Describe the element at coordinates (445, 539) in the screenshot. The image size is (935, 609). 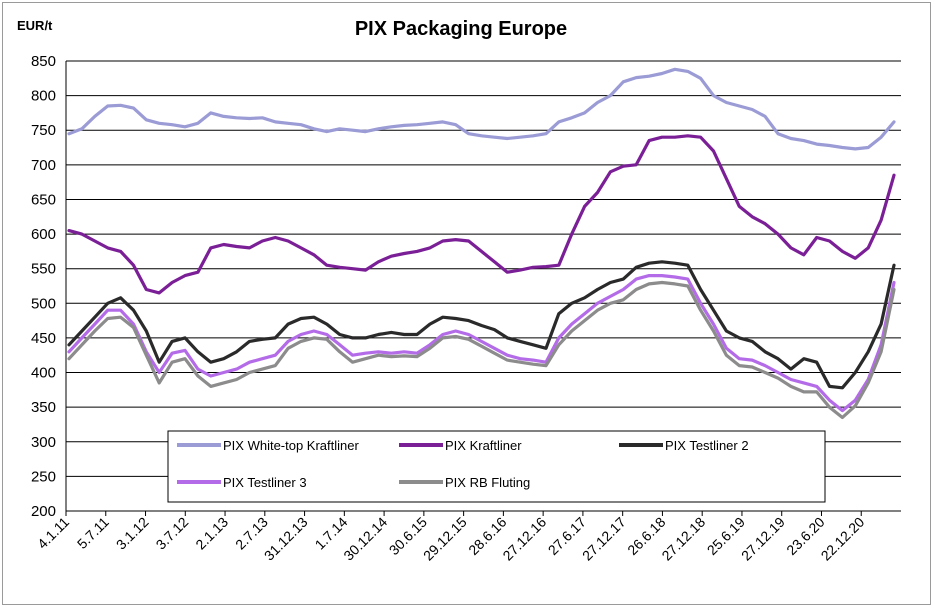
I see `x-tick-label: 29.12.15` at that location.